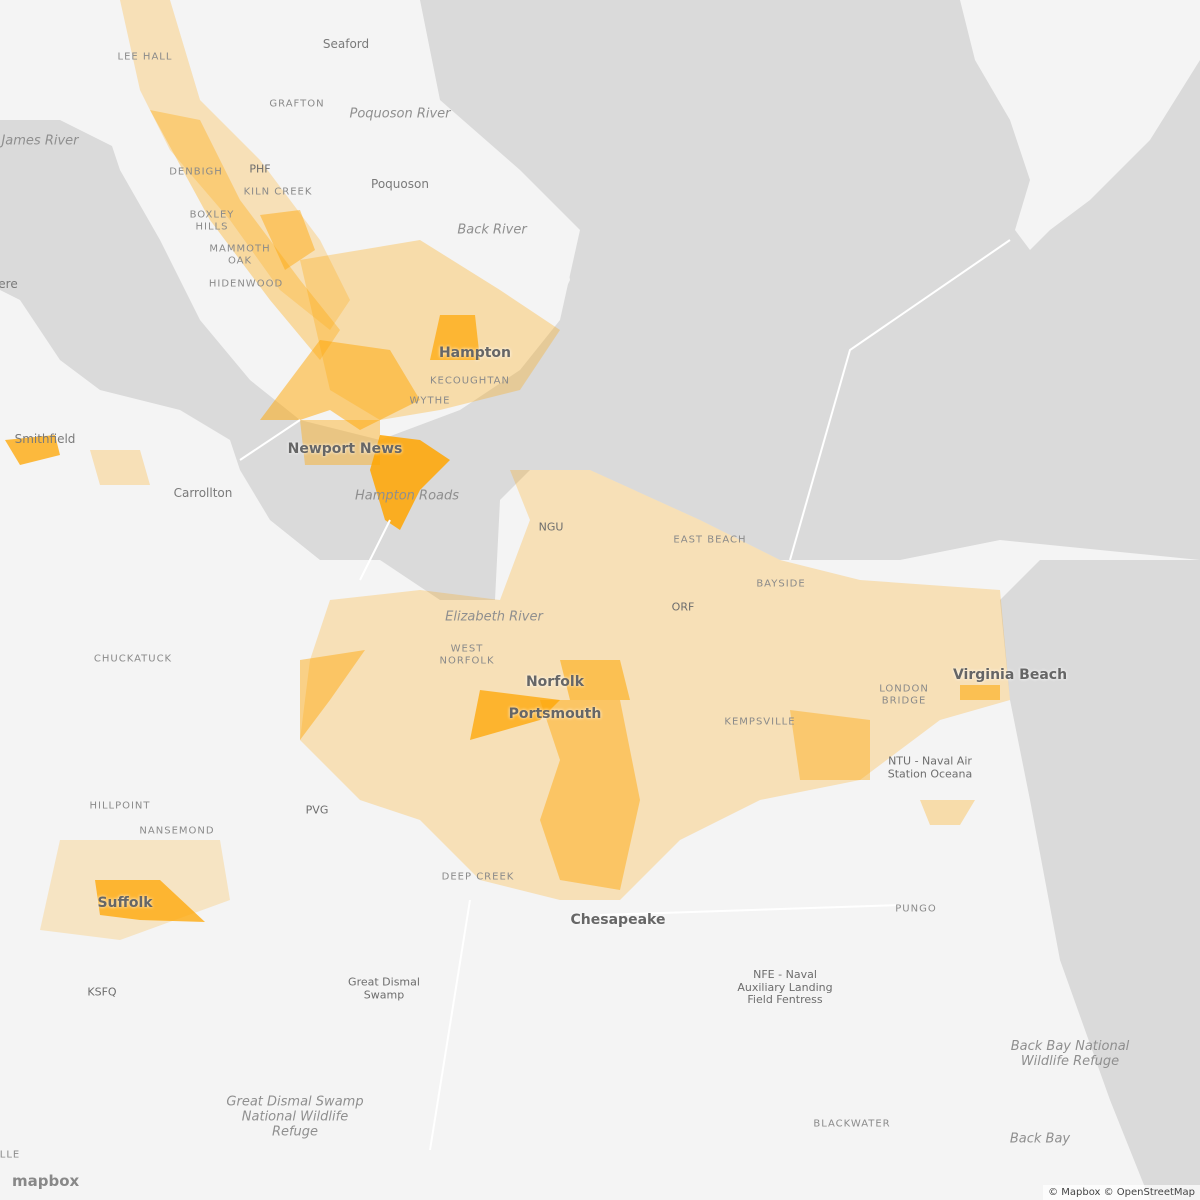 Image resolution: width=1200 pixels, height=1200 pixels. I want to click on map-label: LONDON BRIDGE, so click(904, 695).